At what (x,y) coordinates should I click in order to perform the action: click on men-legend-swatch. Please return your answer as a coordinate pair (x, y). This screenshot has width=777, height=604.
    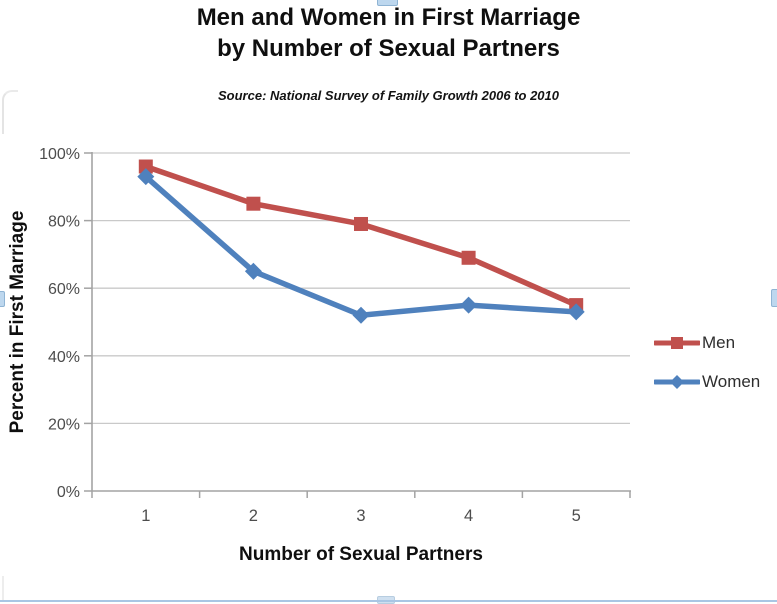
    Looking at the image, I should click on (677, 343).